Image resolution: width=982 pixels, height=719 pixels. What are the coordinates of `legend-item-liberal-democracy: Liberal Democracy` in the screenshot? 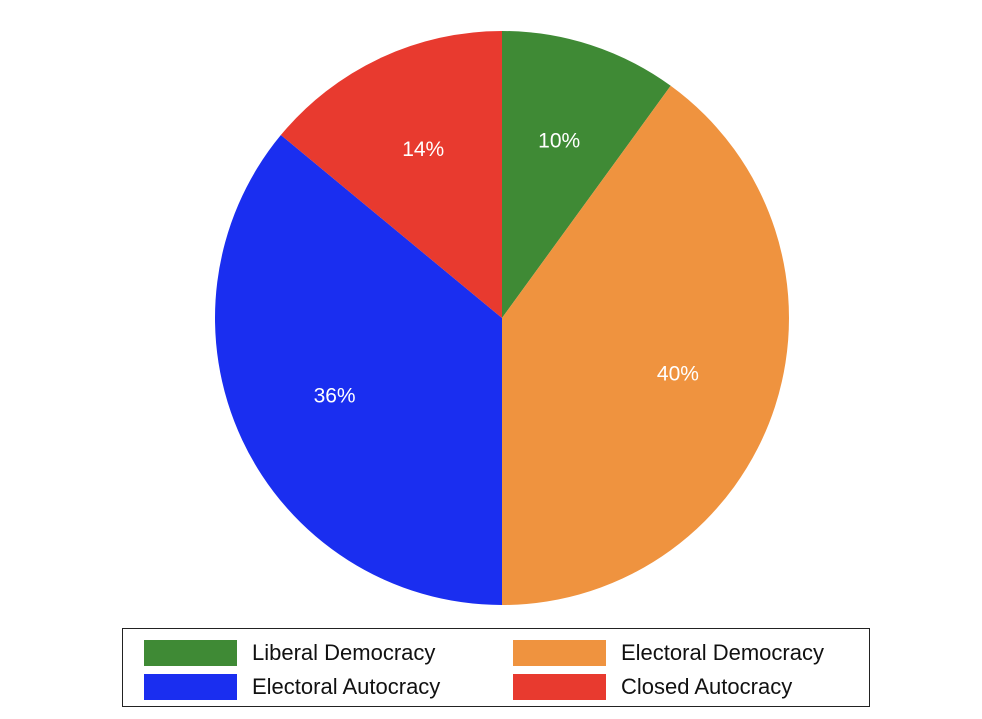 It's located at (289, 653).